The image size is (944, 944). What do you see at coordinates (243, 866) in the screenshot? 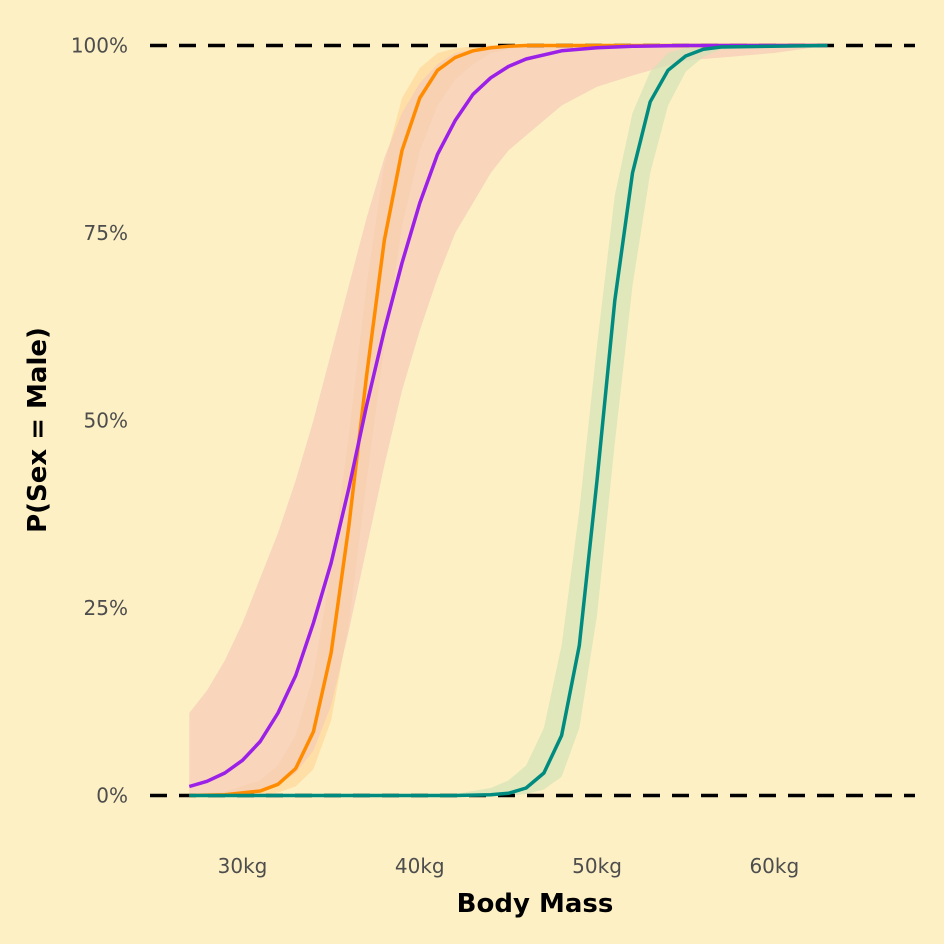
I see `x-tick-label: 30kg` at bounding box center [243, 866].